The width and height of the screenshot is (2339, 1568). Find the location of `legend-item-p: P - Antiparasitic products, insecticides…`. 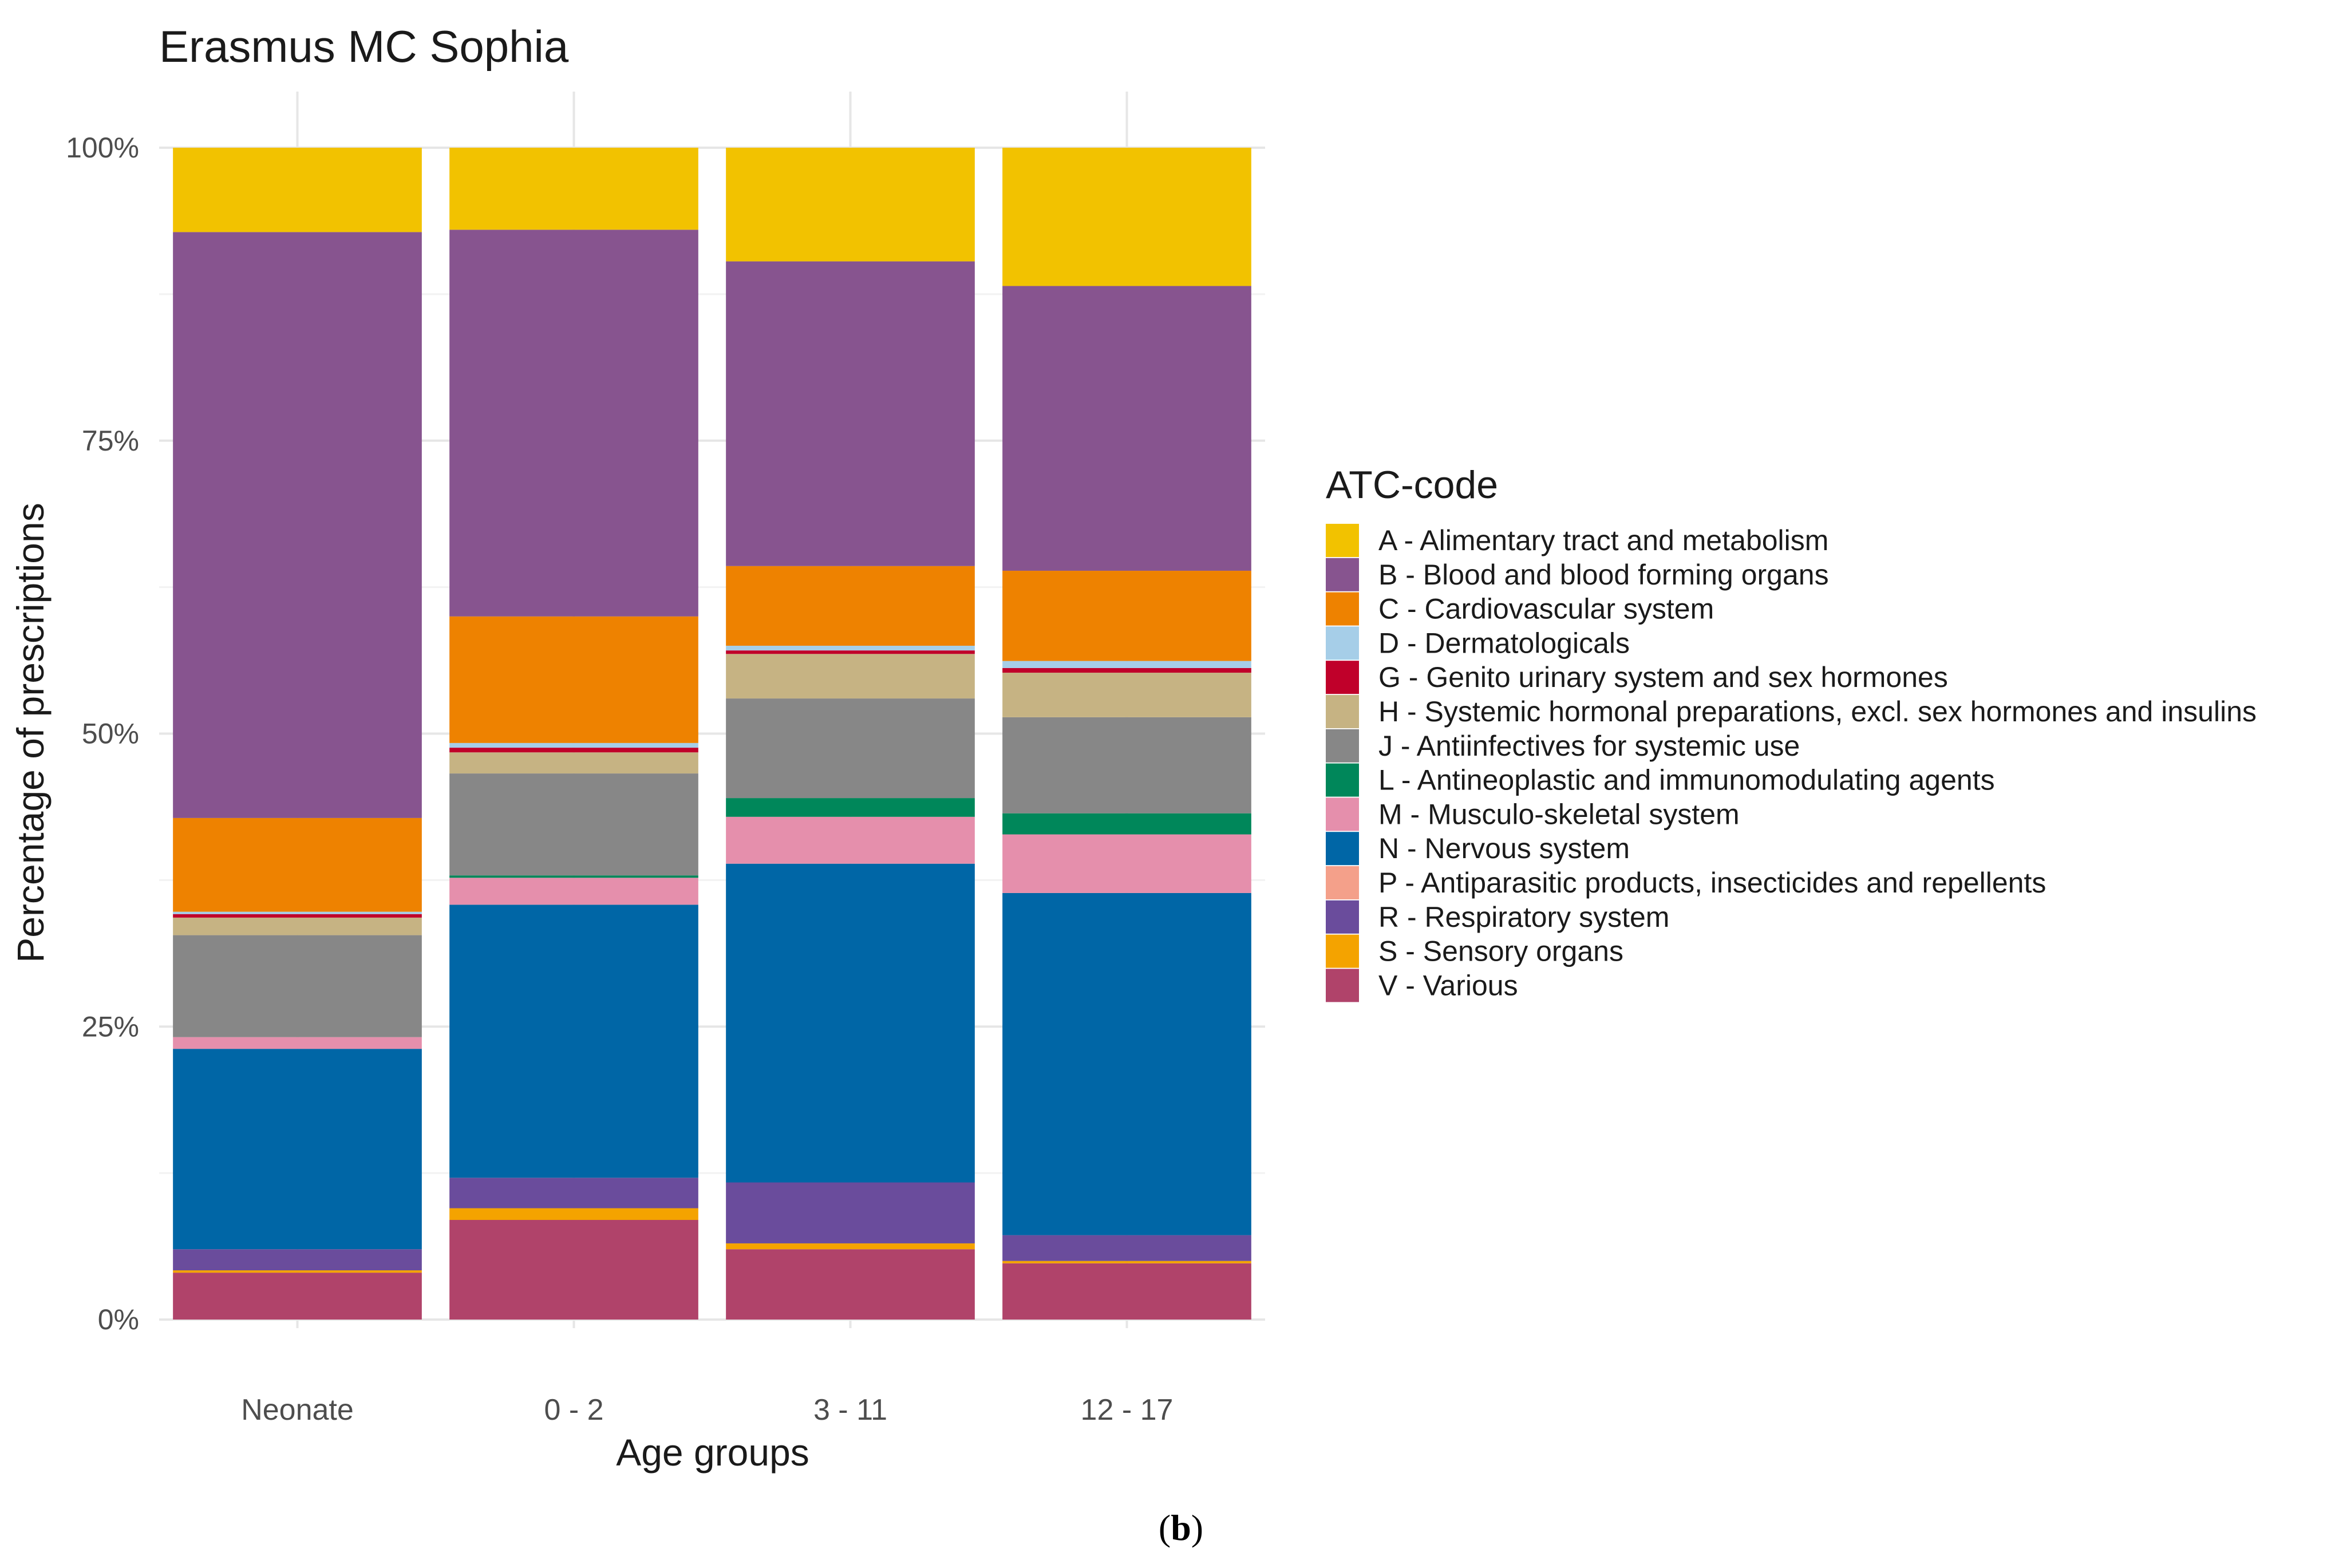

legend-item-p: P - Antiparasitic products, insecticides… is located at coordinates (1686, 883).